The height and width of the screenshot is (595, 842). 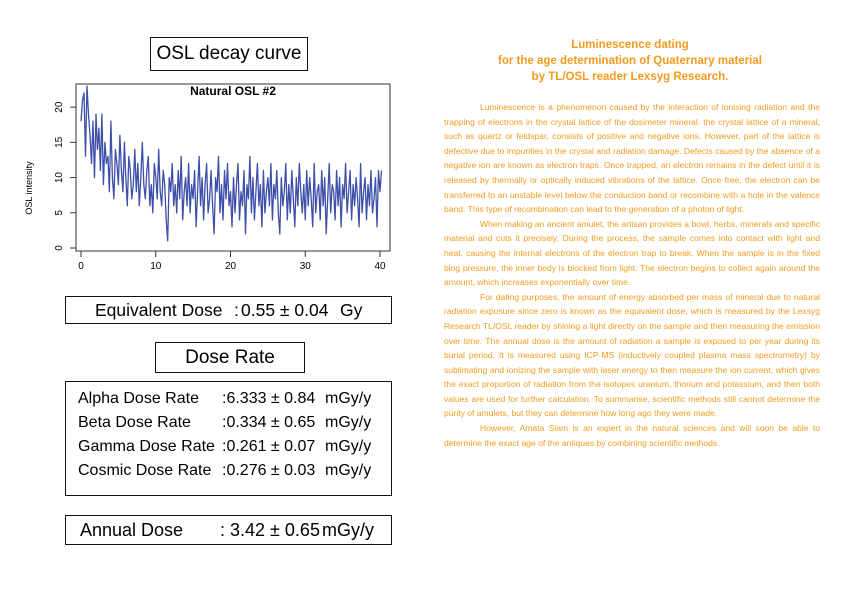 What do you see at coordinates (269, 398) in the screenshot?
I see `dose-rate-value: :6.333 ± 0.84` at bounding box center [269, 398].